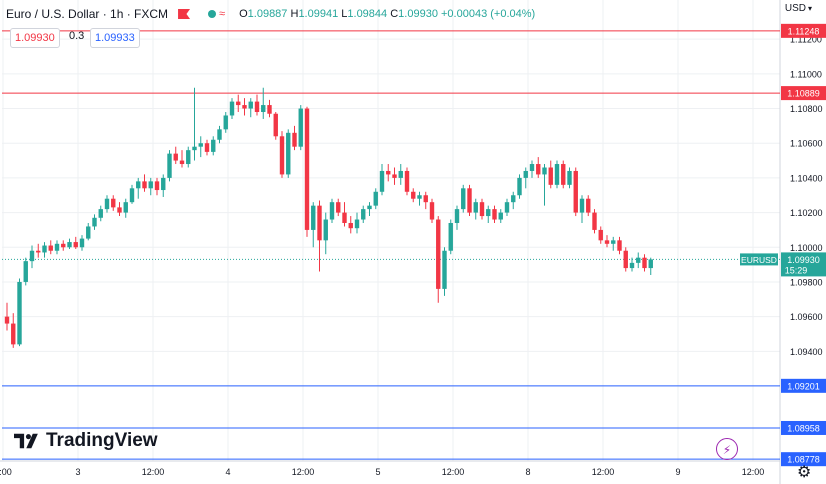 This screenshot has width=826, height=484. I want to click on buy-button: 1.09933, so click(115, 38).